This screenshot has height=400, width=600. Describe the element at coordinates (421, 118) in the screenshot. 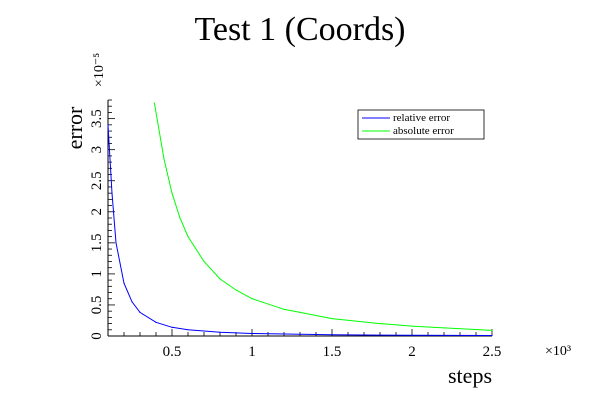

I see `legend-label-relative-error: relative error` at that location.